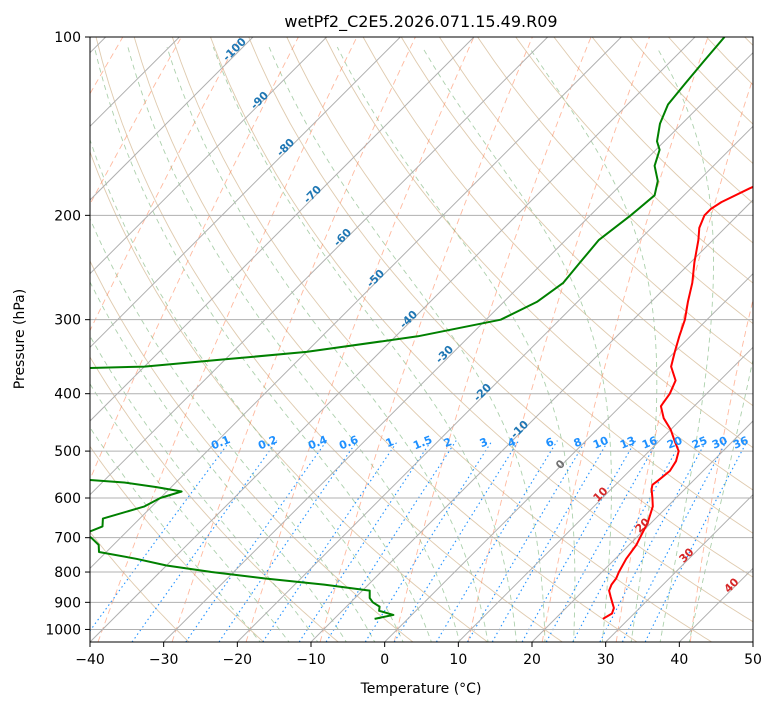 This screenshot has height=708, width=775. Describe the element at coordinates (164, 660) in the screenshot. I see `x-tick-label: −30` at that location.